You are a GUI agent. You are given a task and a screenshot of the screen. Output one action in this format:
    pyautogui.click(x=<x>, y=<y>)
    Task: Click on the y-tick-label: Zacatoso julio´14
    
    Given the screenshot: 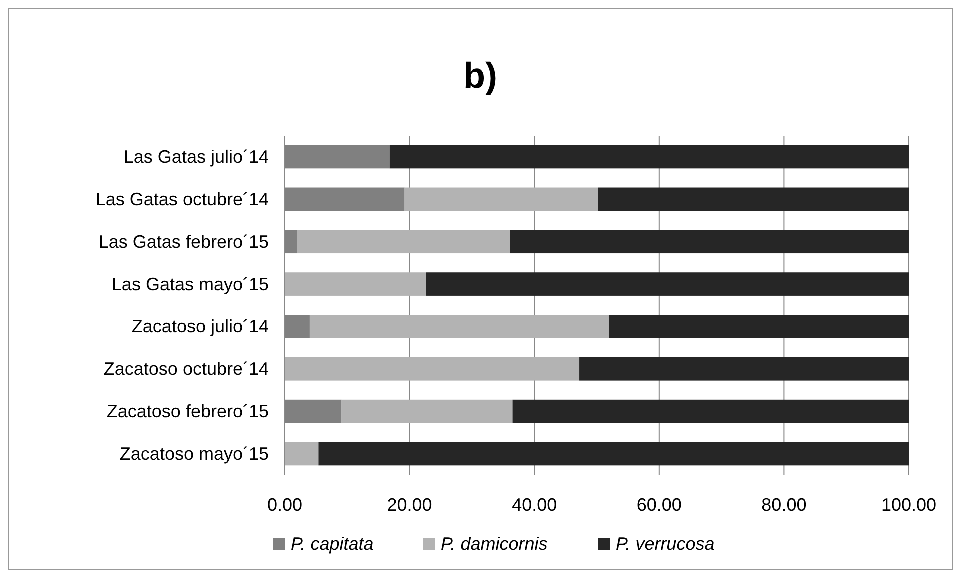 What is the action you would take?
    pyautogui.click(x=200, y=326)
    